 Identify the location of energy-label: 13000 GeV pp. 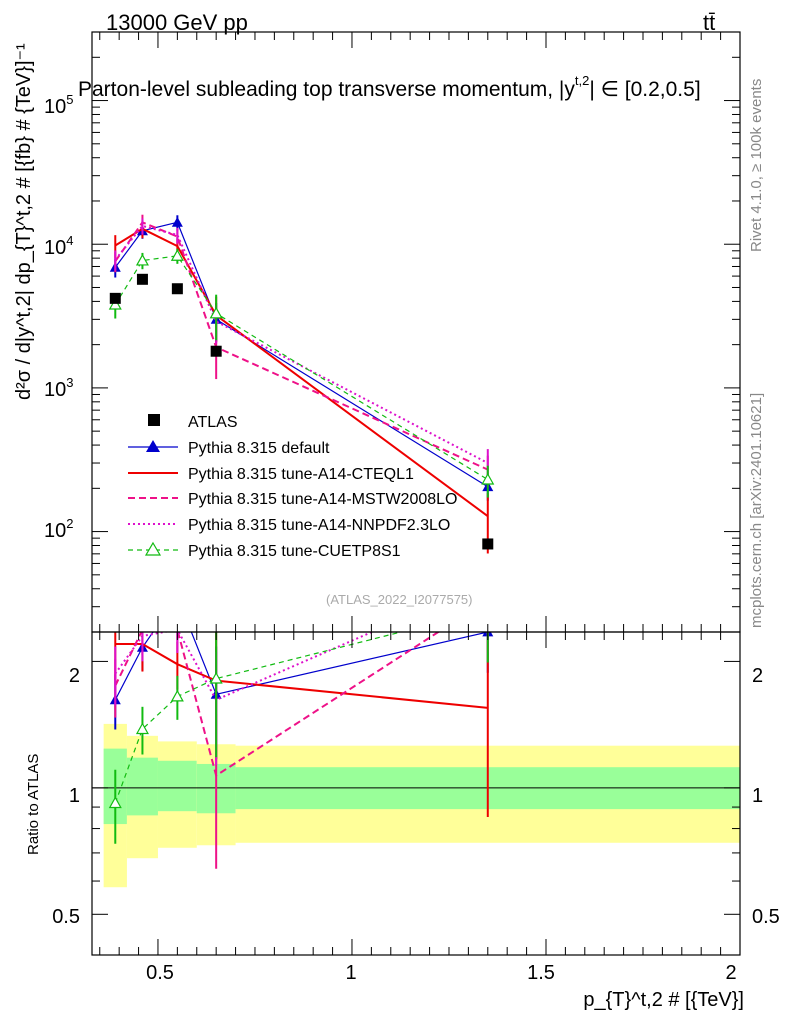
(177, 22).